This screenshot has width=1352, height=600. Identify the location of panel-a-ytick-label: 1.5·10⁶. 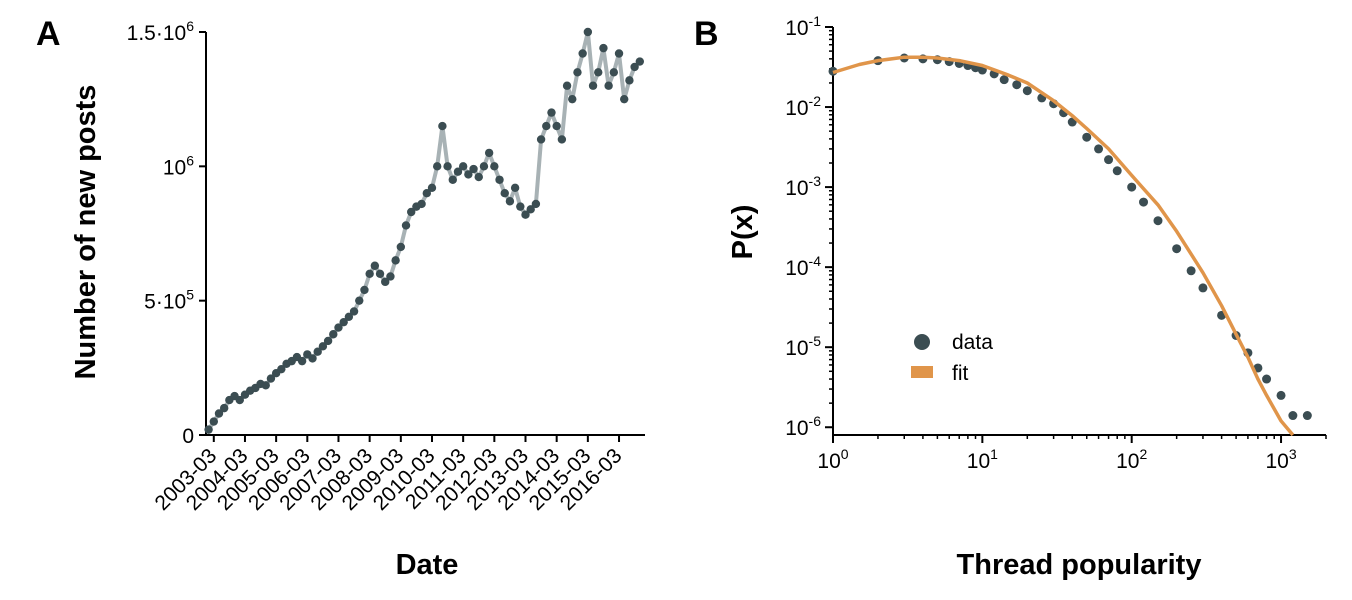
(161, 31).